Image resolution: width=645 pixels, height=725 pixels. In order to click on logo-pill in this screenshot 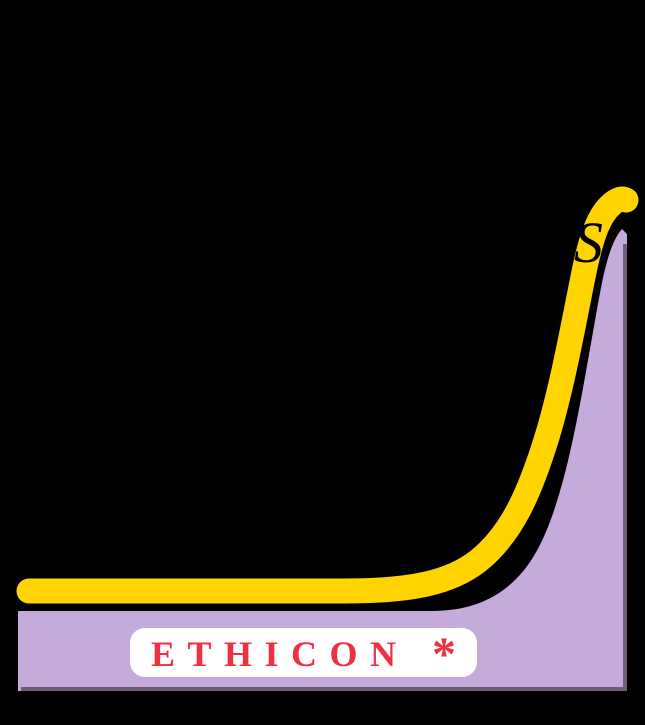, I will do `click(303, 652)`.